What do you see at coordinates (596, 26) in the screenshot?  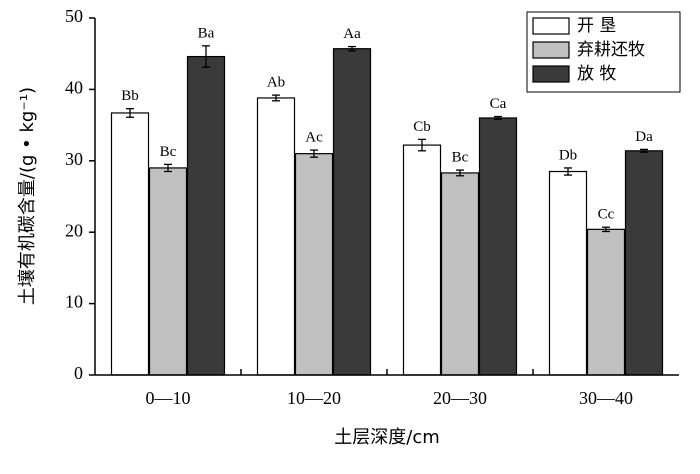 I see `legend-label: 开 垦` at bounding box center [596, 26].